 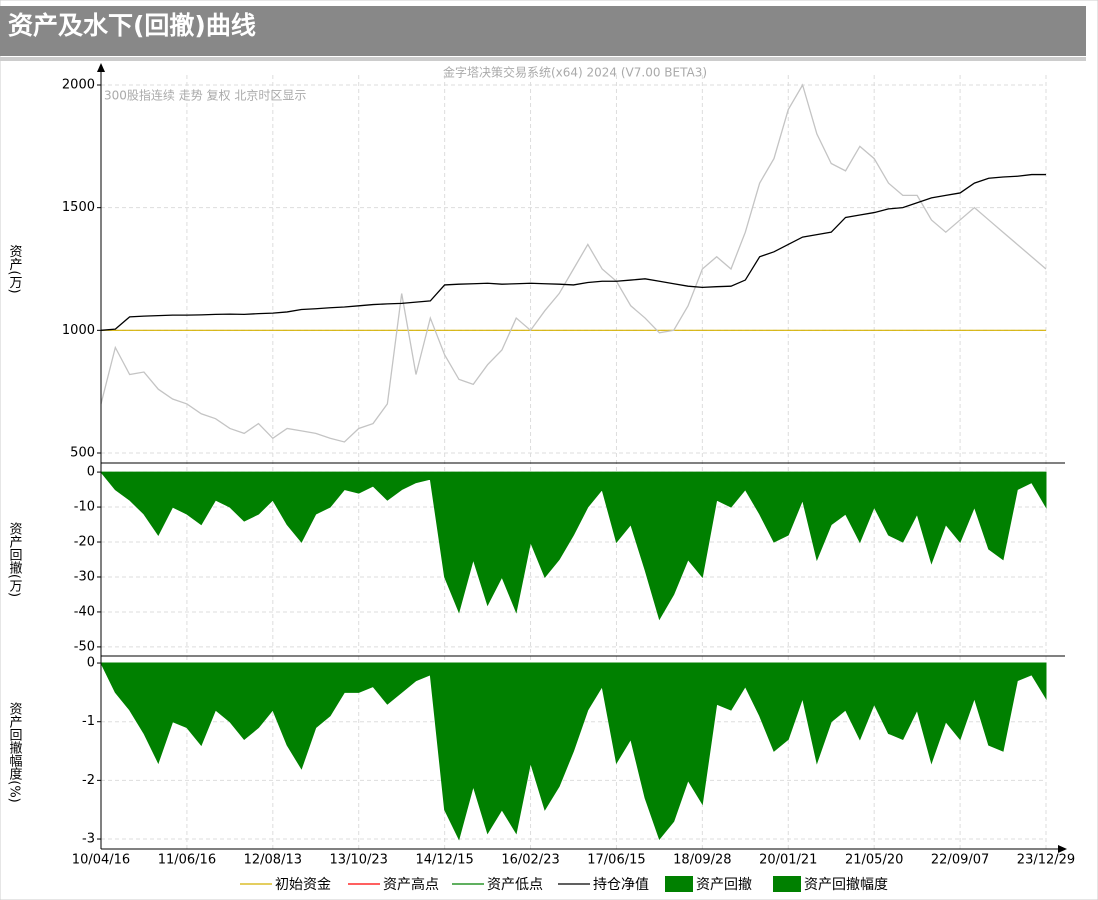 What do you see at coordinates (84, 611) in the screenshot?
I see `y-tick-label: -40` at bounding box center [84, 611].